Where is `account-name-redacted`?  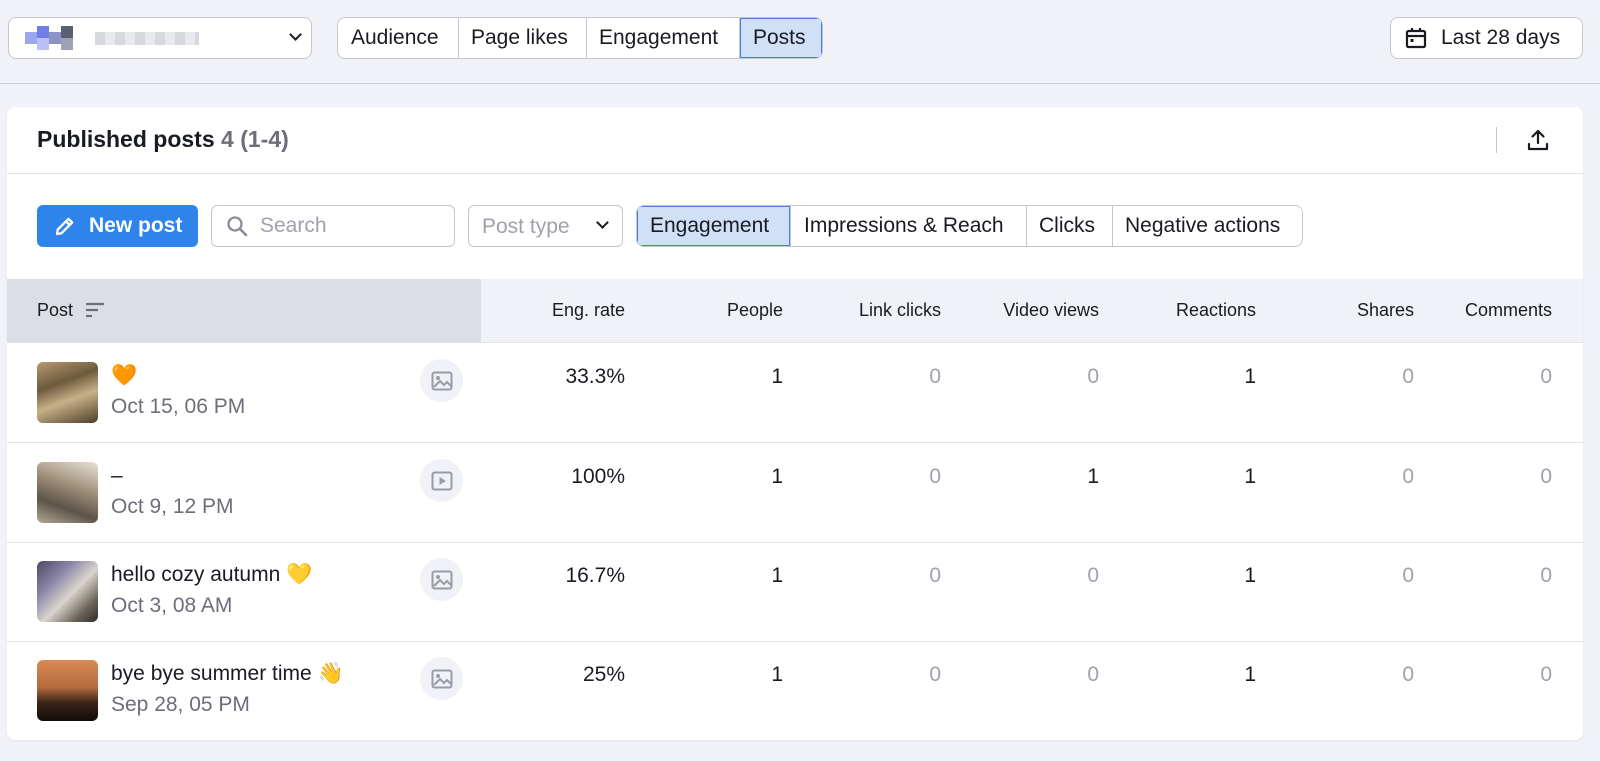
account-name-redacted is located at coordinates (147, 38).